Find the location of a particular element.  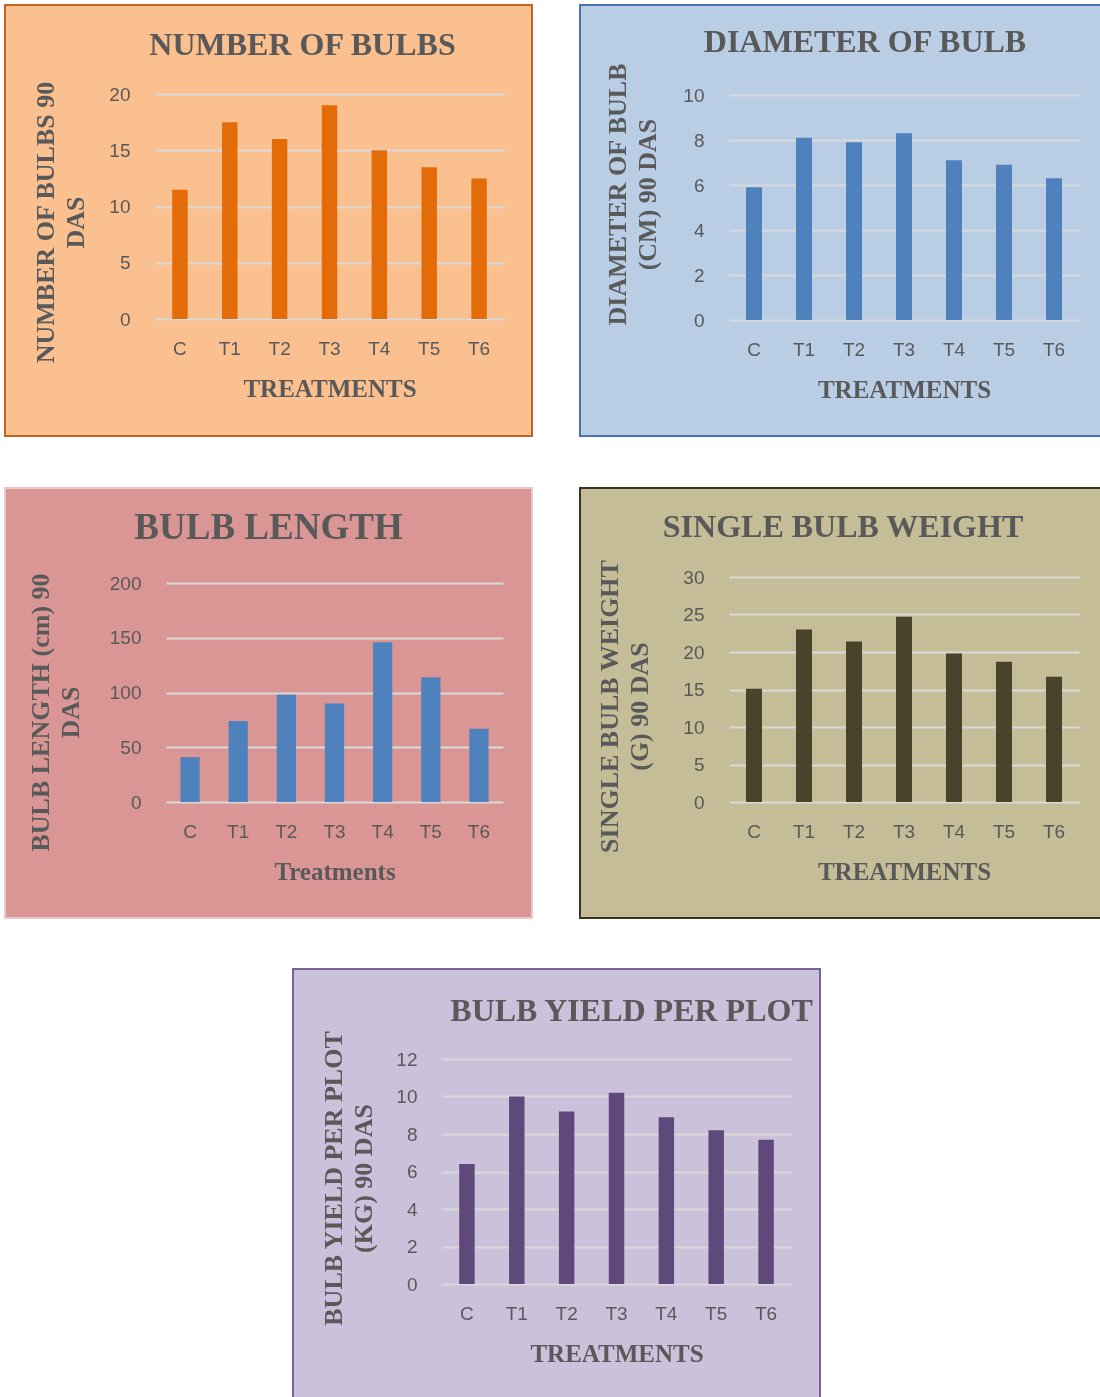

y-axis-title: NUMBER OF BULBS 90 DAS is located at coordinates (60, 222).